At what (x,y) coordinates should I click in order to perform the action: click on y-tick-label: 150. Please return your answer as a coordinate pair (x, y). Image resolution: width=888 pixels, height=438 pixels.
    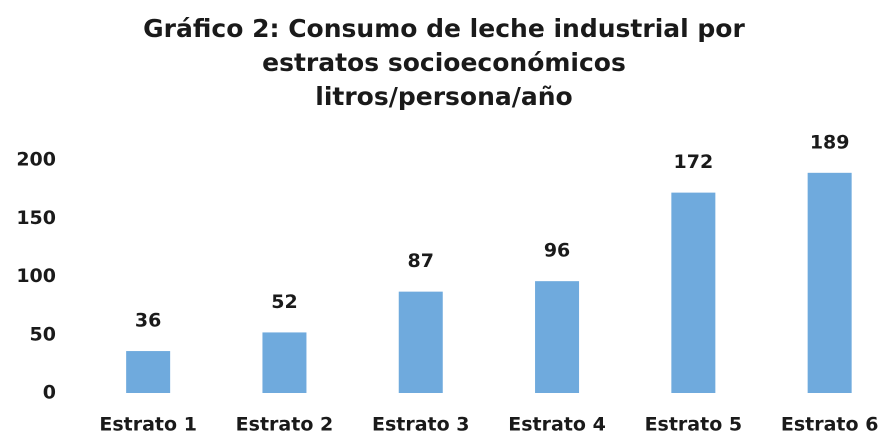
    Looking at the image, I should click on (36, 218).